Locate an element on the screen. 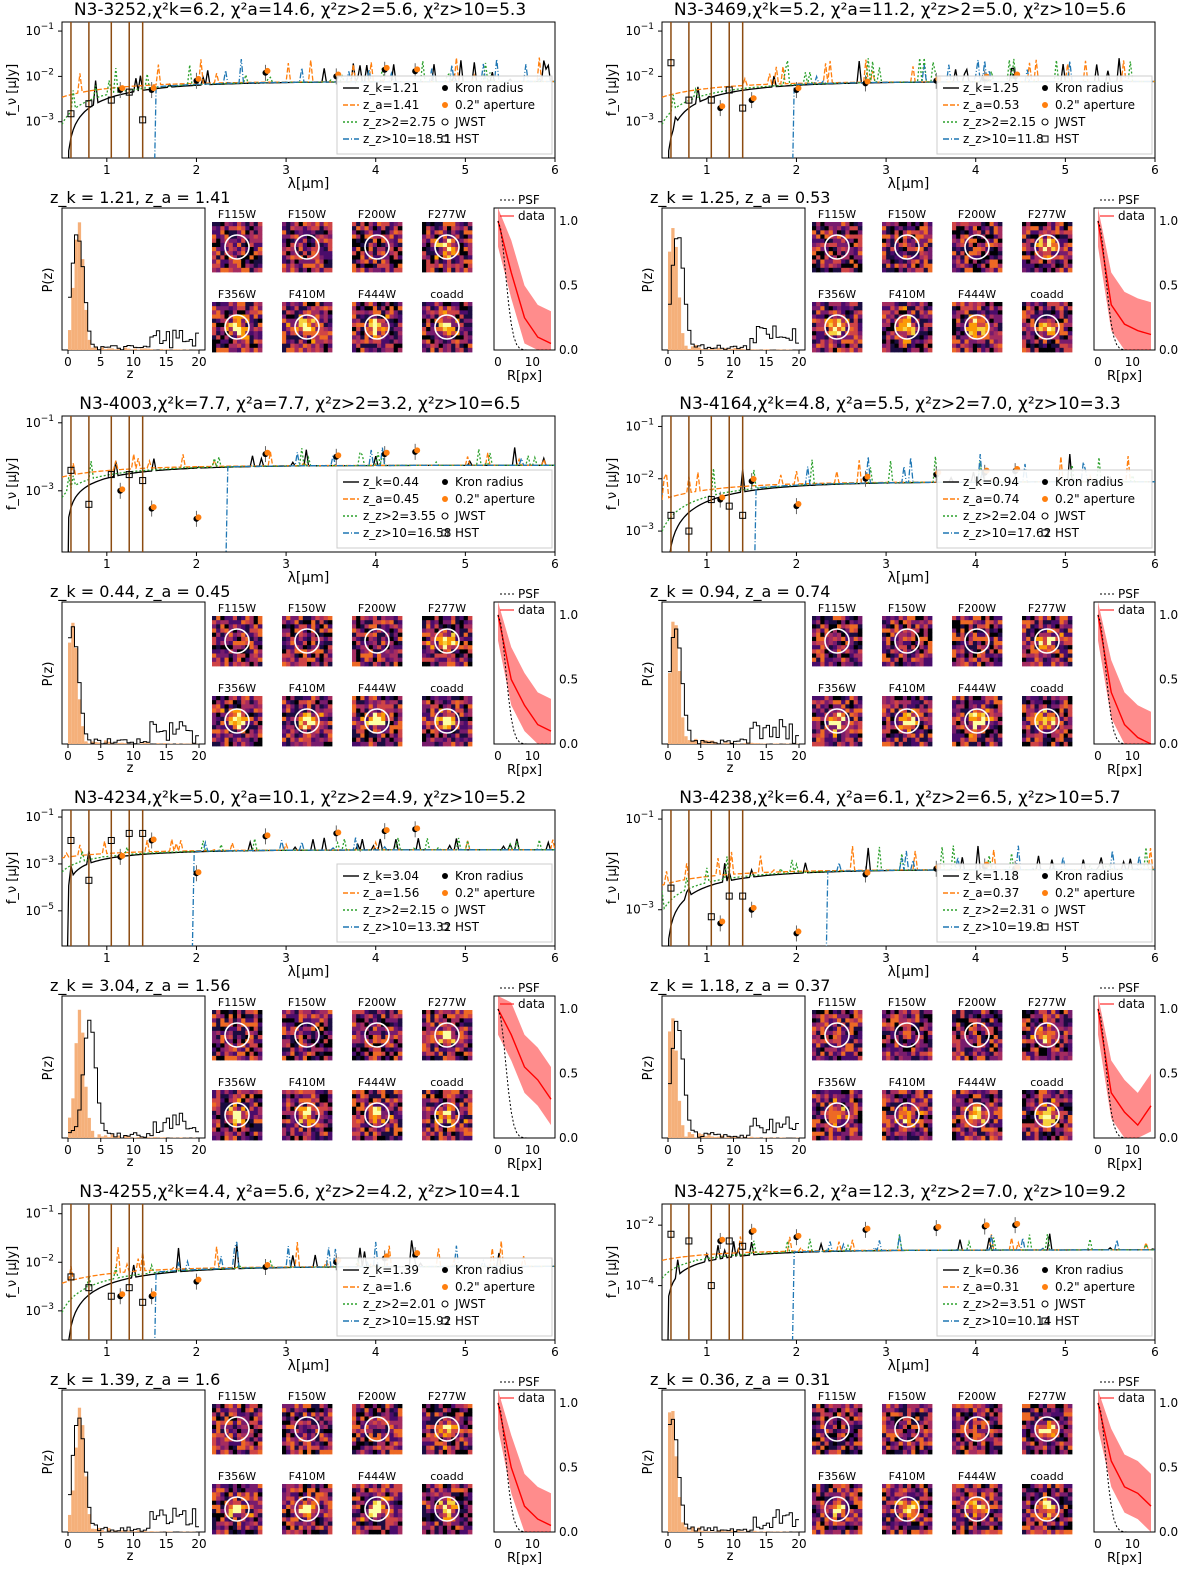 The width and height of the screenshot is (1200, 1576). legend-model-label: z_z>10=16.58 is located at coordinates (407, 533).